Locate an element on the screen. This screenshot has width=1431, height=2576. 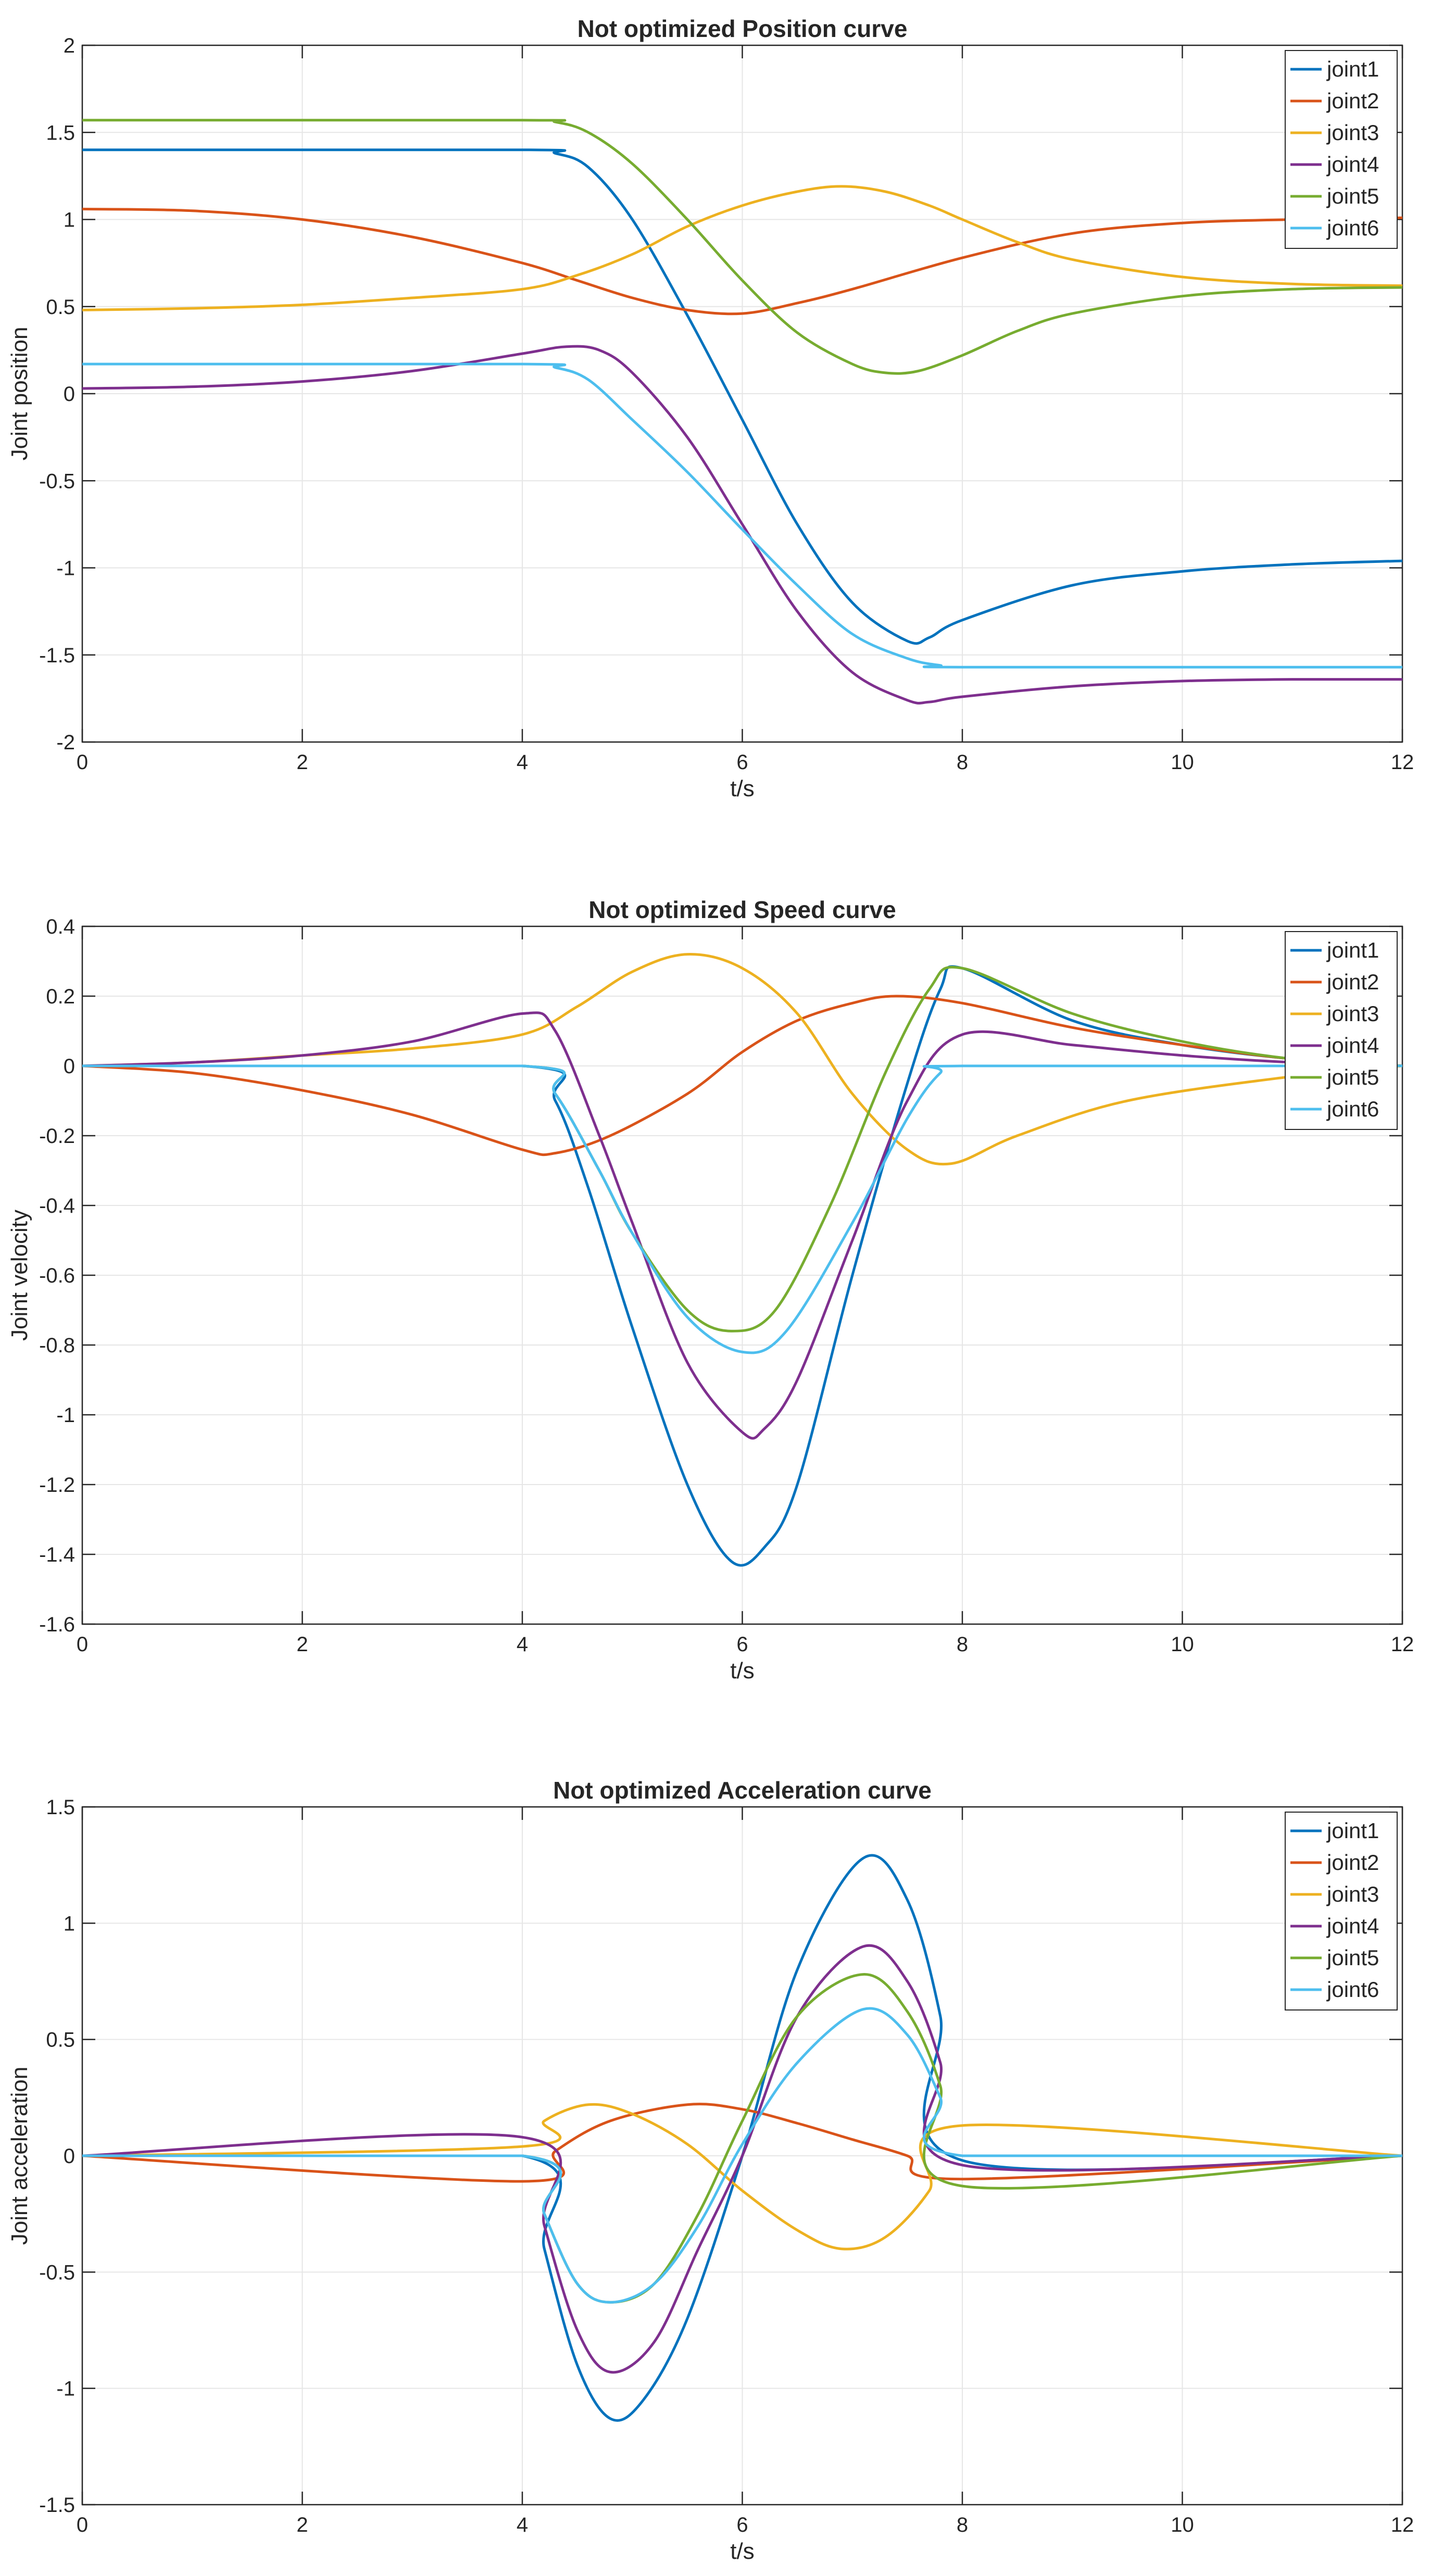
y-tick-label: -1.2 is located at coordinates (57, 1486).